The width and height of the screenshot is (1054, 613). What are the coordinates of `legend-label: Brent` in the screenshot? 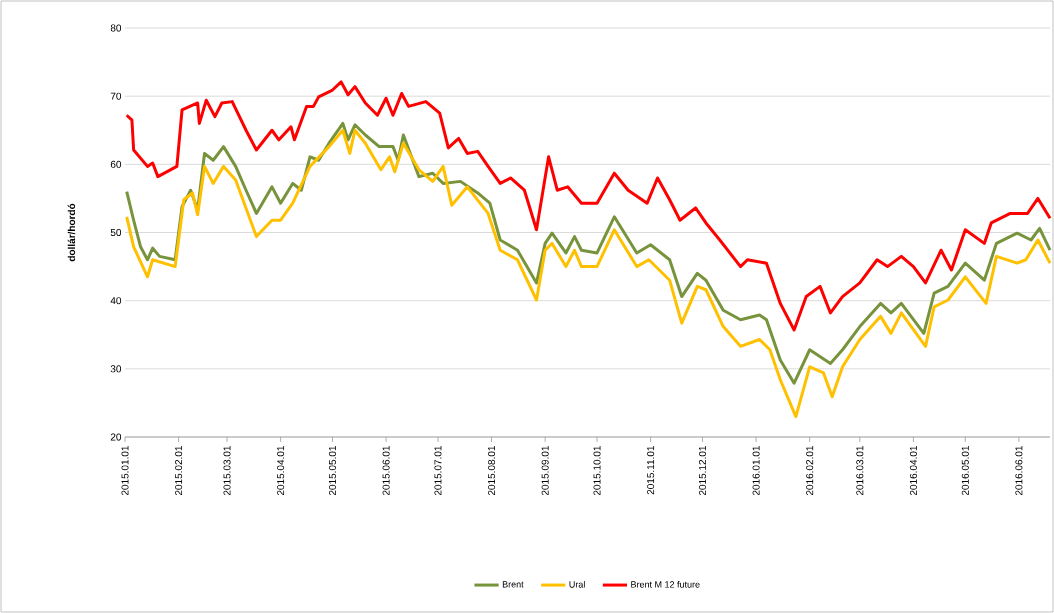 It's located at (513, 584).